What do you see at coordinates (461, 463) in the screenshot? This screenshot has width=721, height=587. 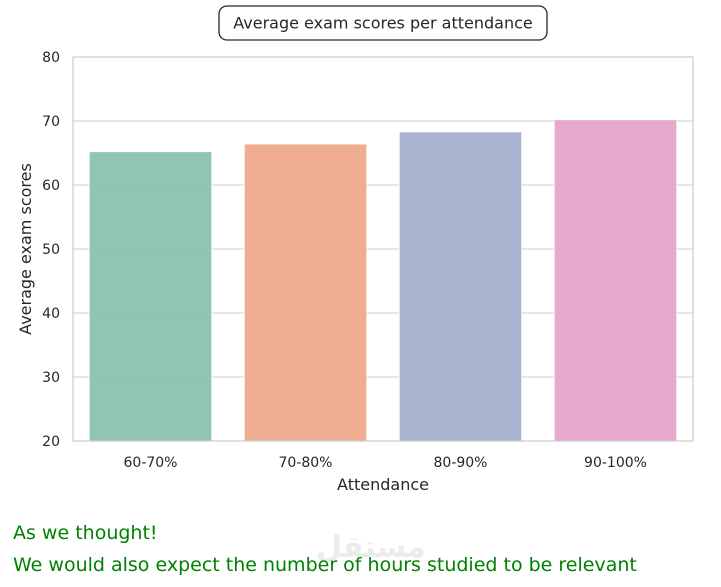 I see `x-tick-label: 80-90%` at bounding box center [461, 463].